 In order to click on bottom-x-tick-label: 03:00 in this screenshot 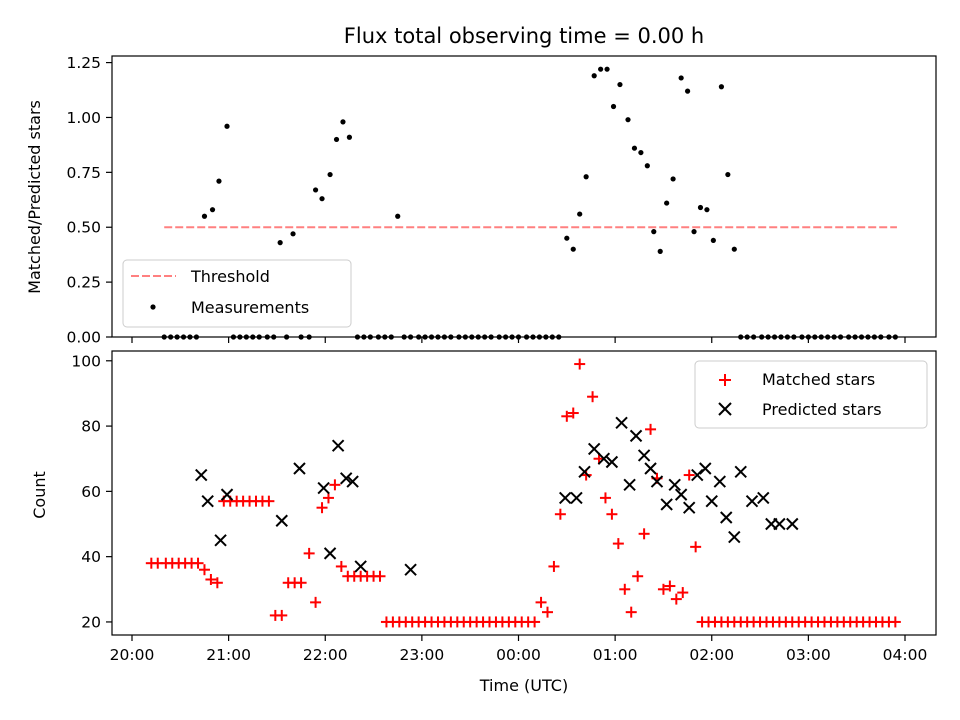, I will do `click(808, 655)`.